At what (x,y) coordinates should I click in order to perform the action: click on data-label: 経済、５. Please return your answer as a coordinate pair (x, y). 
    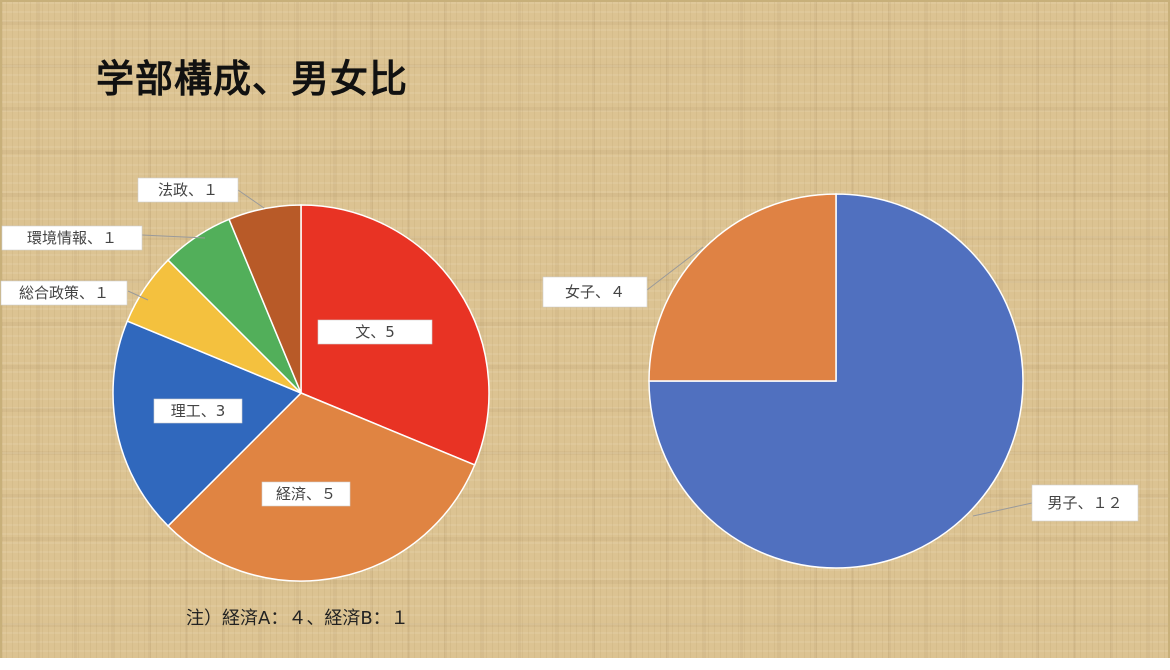
    Looking at the image, I should click on (306, 494).